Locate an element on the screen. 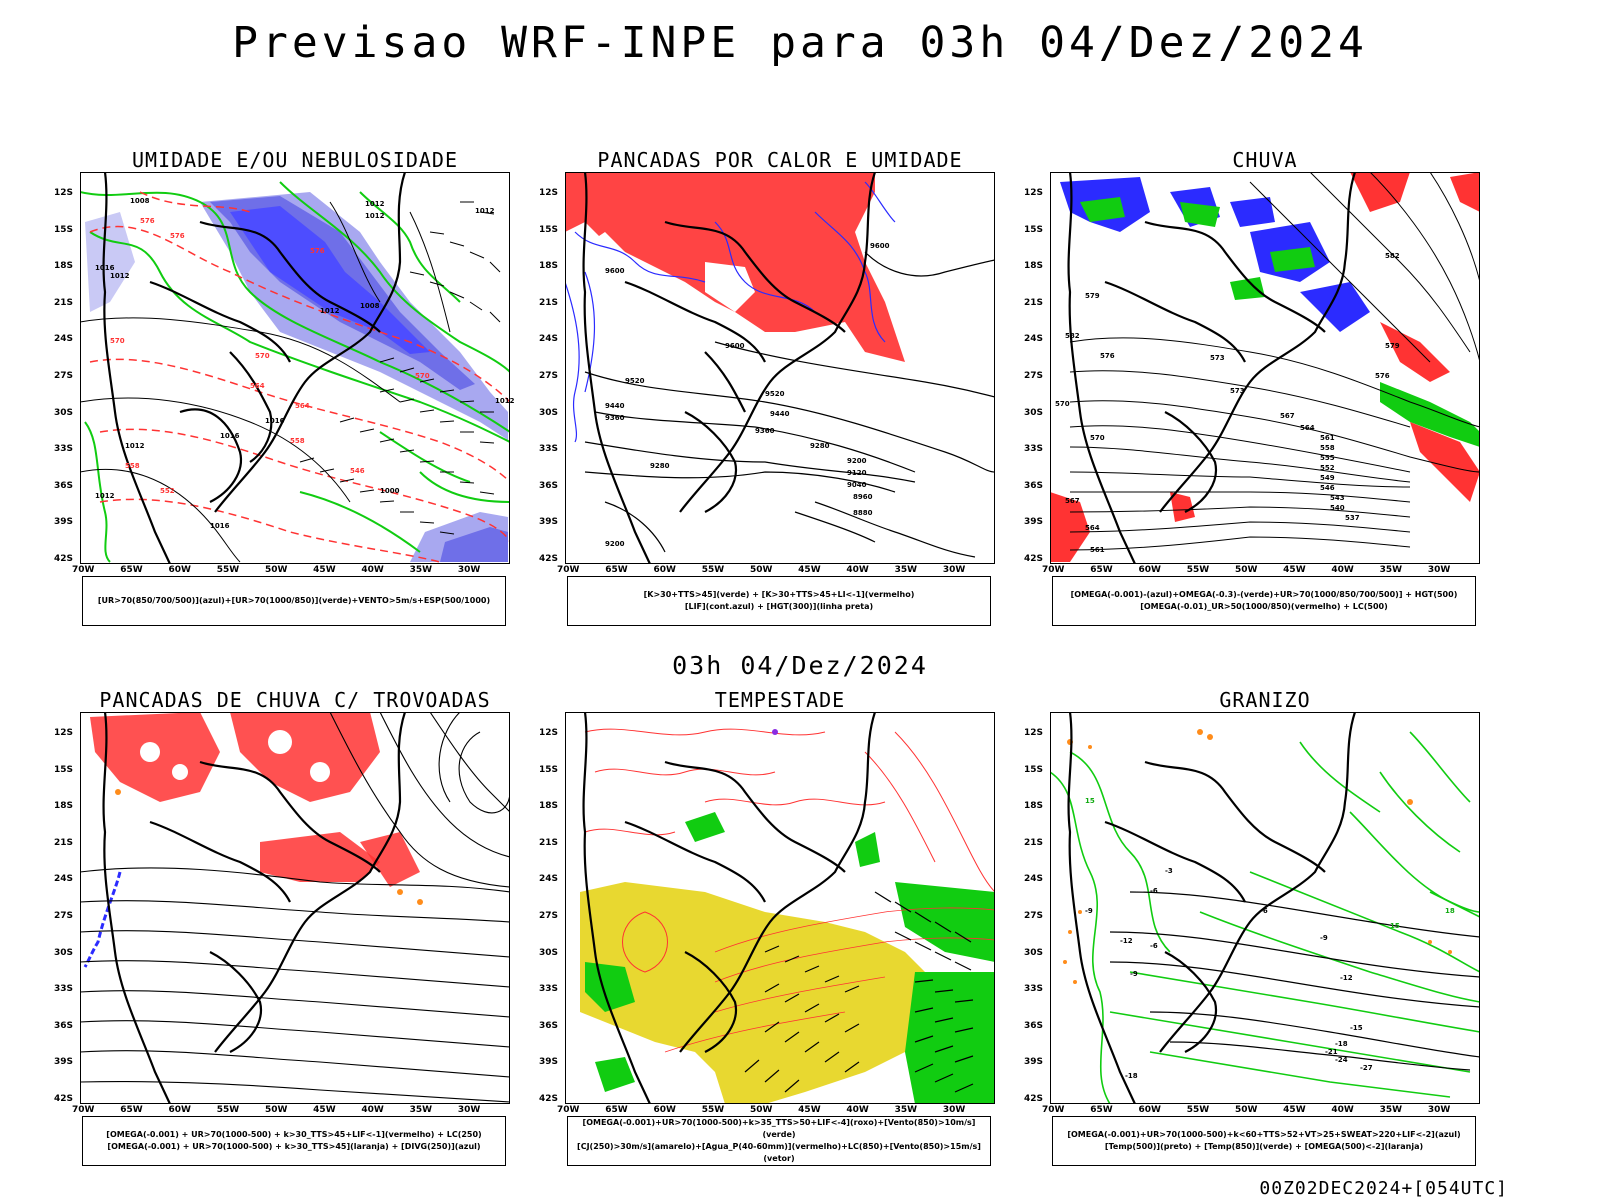  green-contours is located at coordinates (295, 372).